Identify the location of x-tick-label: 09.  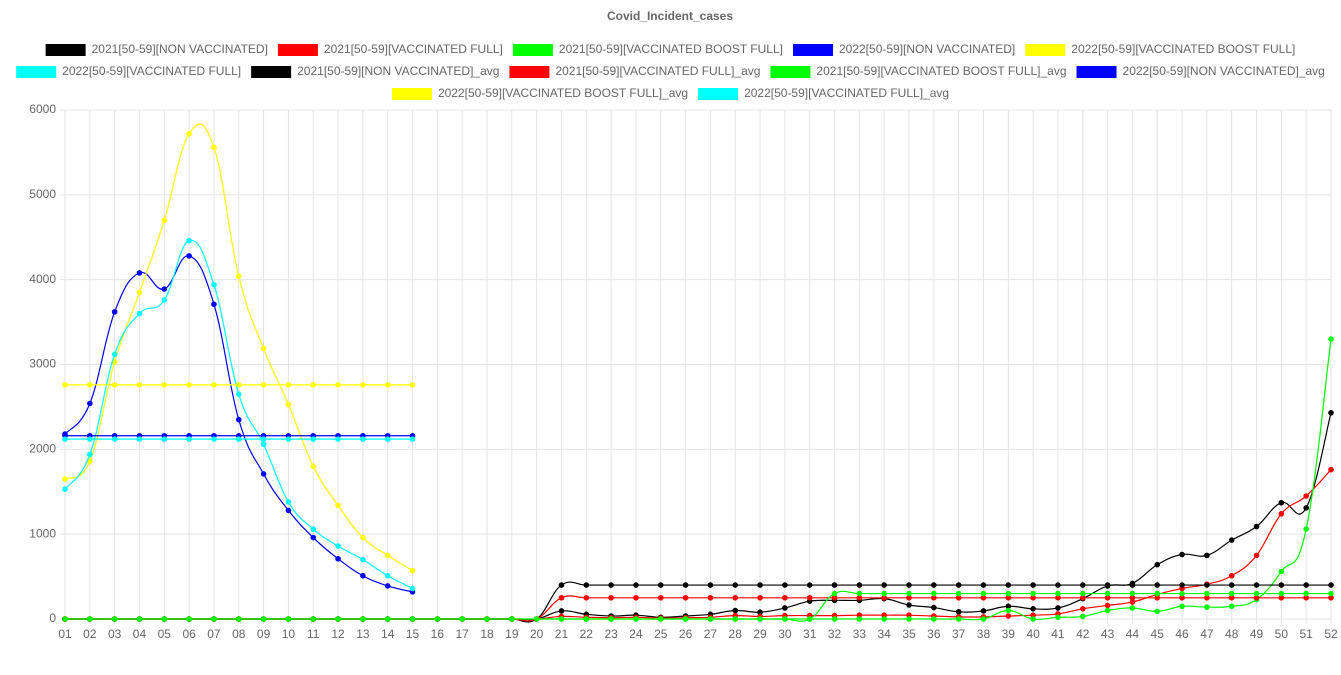
(264, 634).